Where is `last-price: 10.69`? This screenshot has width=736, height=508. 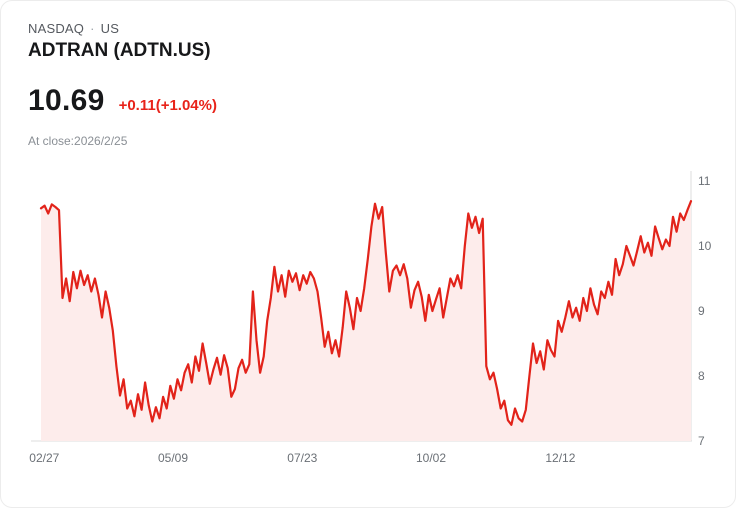 last-price: 10.69 is located at coordinates (66, 100).